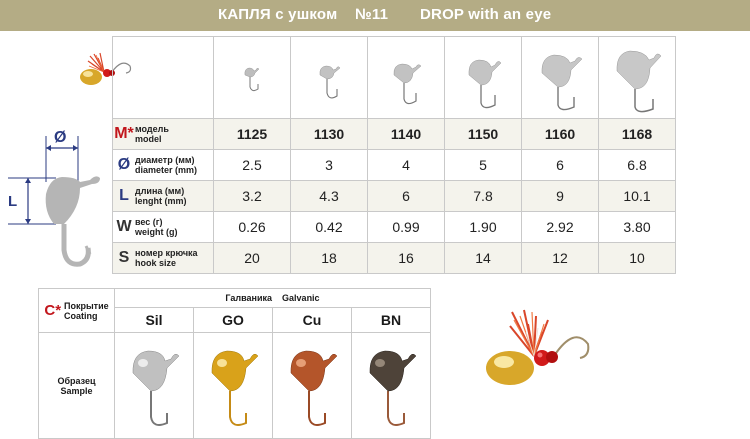 The width and height of the screenshot is (750, 439). What do you see at coordinates (76, 390) in the screenshot?
I see `sample-label-en: Sample` at bounding box center [76, 390].